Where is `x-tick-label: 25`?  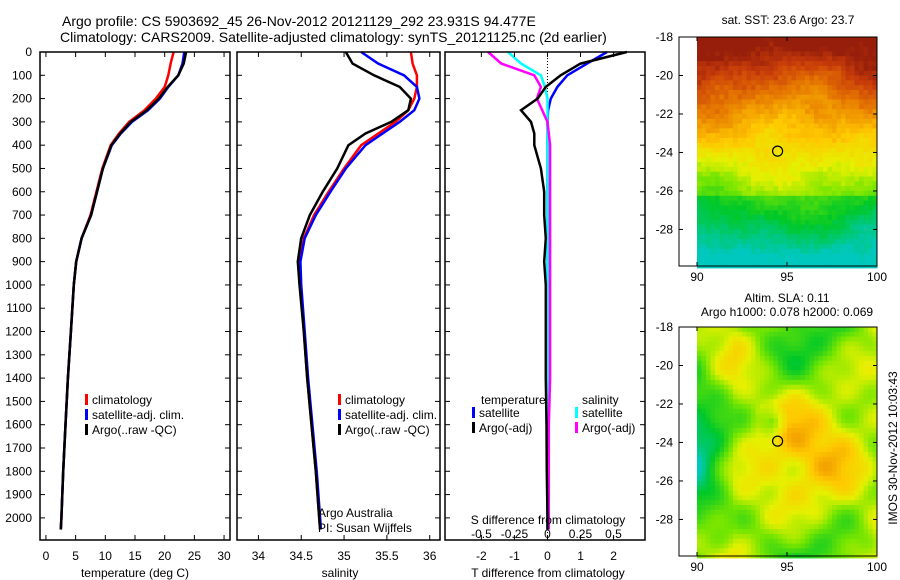
x-tick-label: 25 is located at coordinates (195, 556).